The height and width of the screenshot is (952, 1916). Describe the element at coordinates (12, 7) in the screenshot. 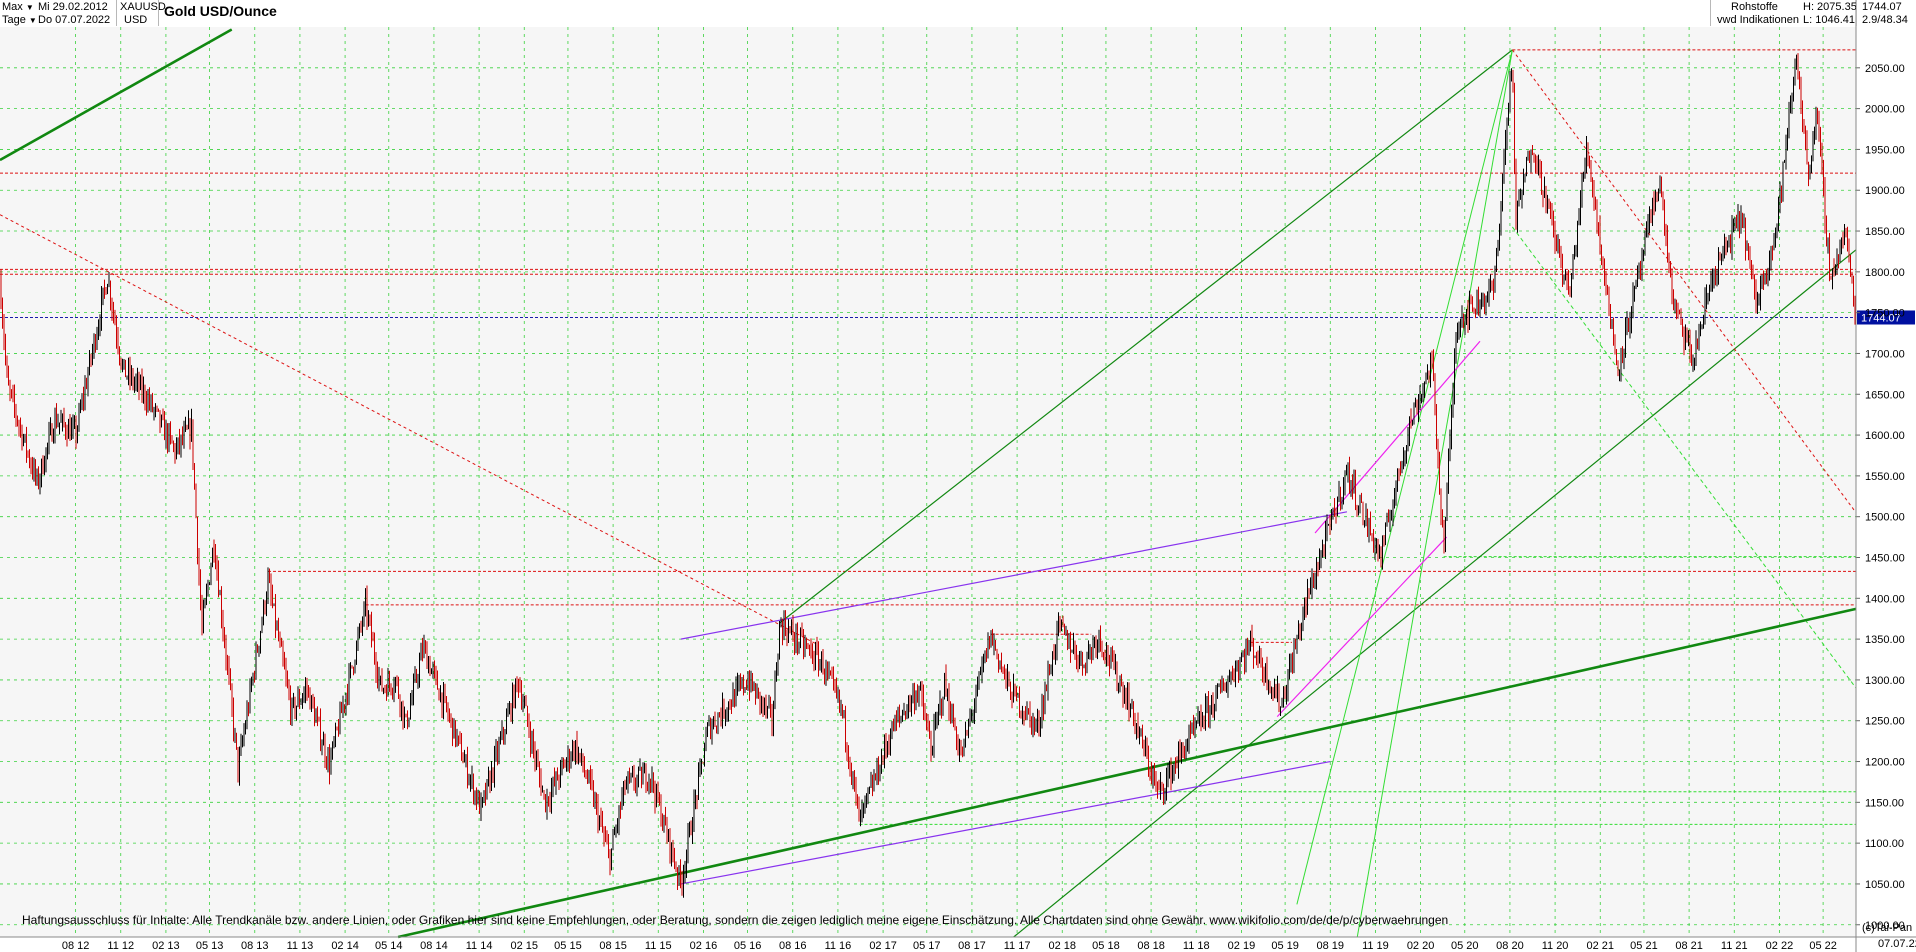

I see `range-label: Max` at that location.